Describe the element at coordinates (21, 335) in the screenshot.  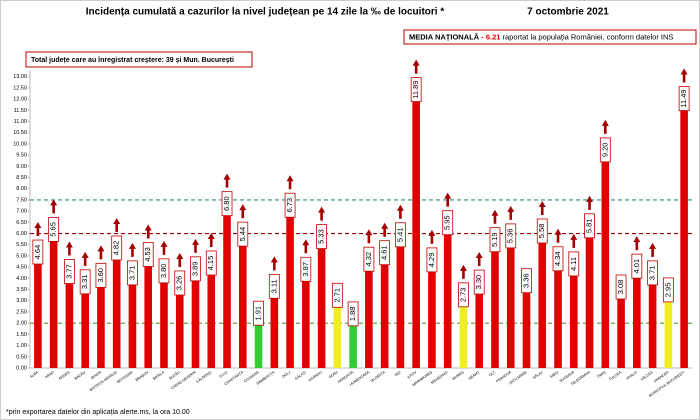
I see `y-tick-label: 1.50` at that location.